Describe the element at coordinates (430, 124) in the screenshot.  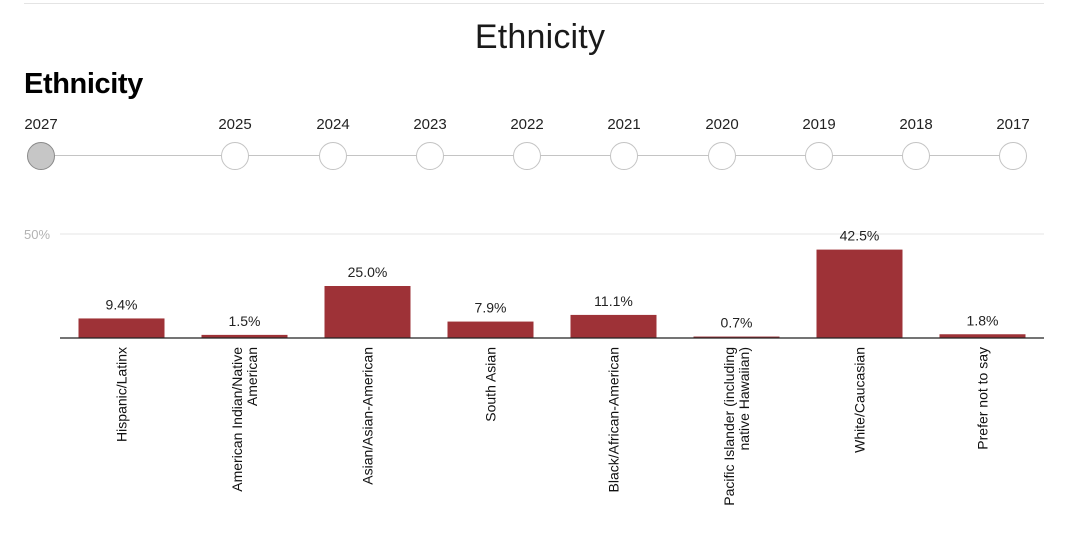
I see `year-label-2023: 2023` at that location.